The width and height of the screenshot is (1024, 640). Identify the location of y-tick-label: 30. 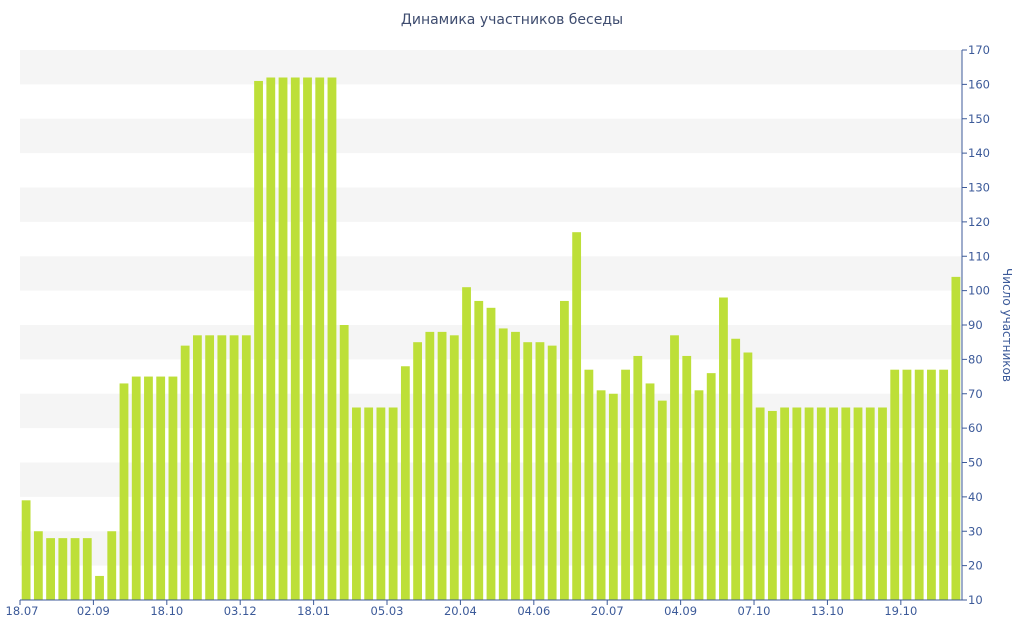
(975, 531).